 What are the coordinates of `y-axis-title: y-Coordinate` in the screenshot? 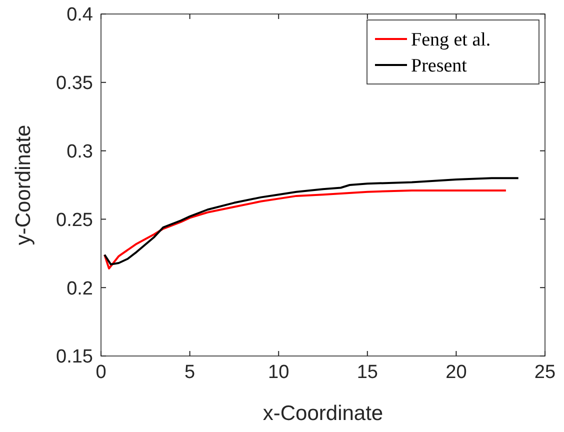 It's located at (23, 185).